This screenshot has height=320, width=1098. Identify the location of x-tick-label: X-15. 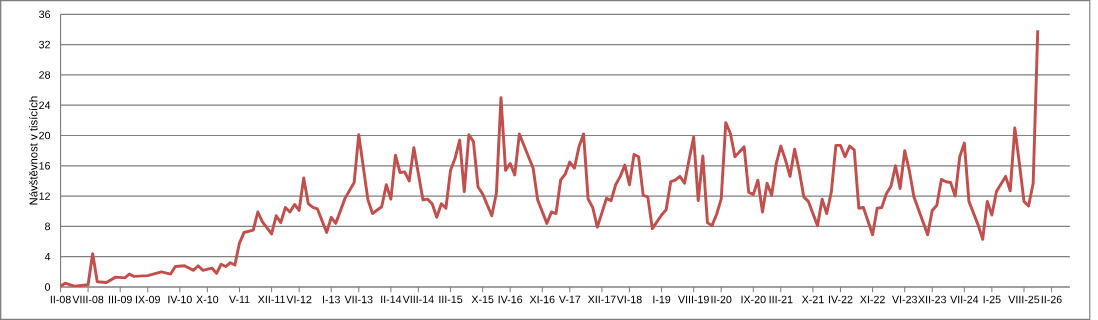
(482, 299).